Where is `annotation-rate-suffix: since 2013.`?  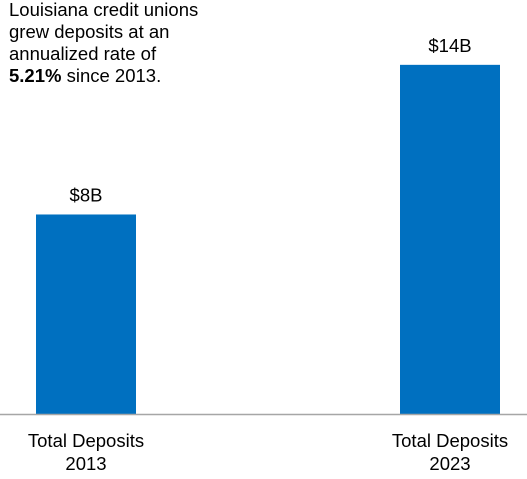 annotation-rate-suffix: since 2013. is located at coordinates (111, 75).